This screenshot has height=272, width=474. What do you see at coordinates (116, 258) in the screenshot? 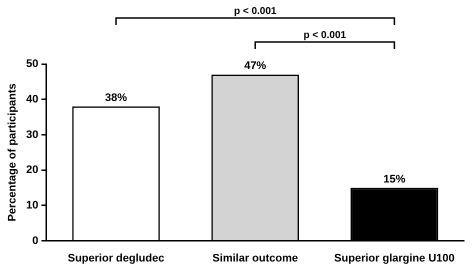
I see `x-tick-label: Superior degludec` at bounding box center [116, 258].